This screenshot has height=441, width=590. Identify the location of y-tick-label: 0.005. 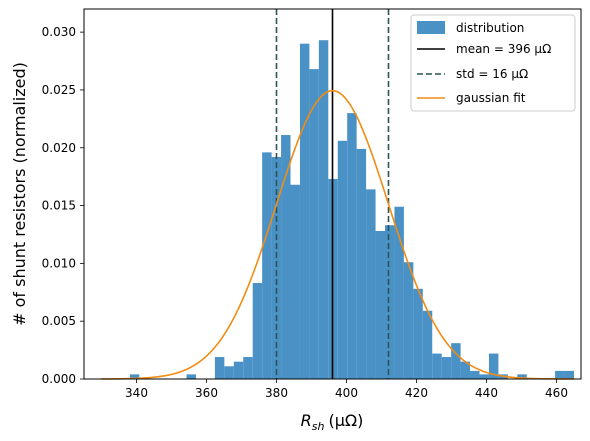
(59, 321).